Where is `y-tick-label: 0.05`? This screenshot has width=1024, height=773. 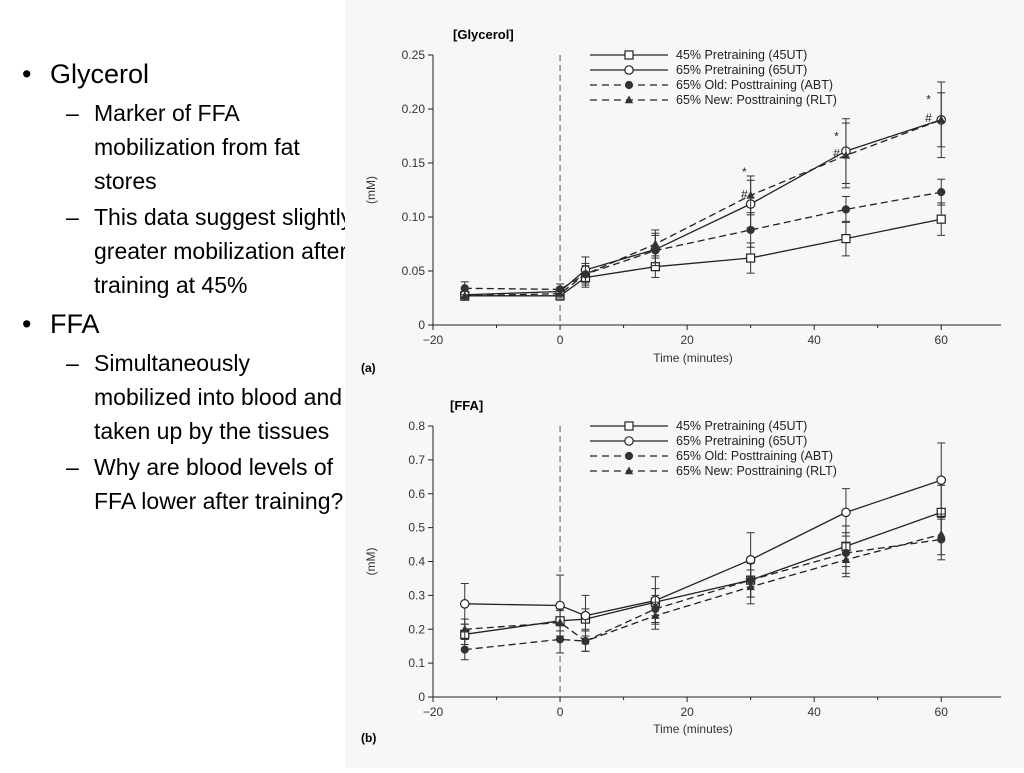
y-tick-label: 0.05 is located at coordinates (414, 271).